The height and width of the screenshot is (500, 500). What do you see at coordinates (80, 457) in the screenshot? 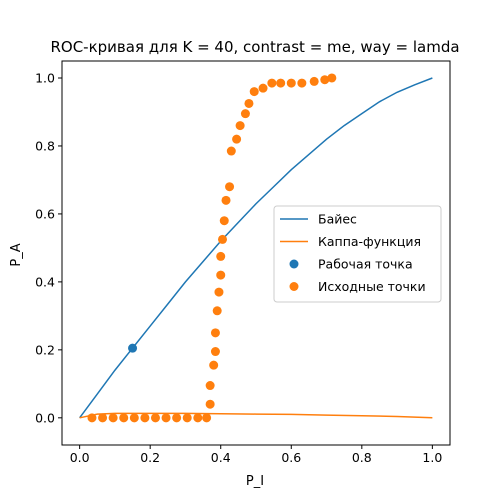
I see `x-tick-label-0: 0.0` at bounding box center [80, 457].